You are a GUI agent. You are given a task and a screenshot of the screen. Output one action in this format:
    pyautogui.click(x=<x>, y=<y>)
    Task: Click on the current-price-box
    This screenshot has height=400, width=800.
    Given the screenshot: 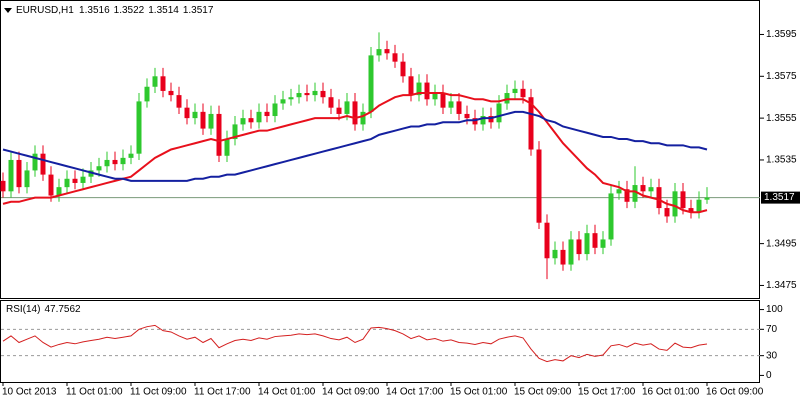 What is the action you would take?
    pyautogui.click(x=780, y=197)
    